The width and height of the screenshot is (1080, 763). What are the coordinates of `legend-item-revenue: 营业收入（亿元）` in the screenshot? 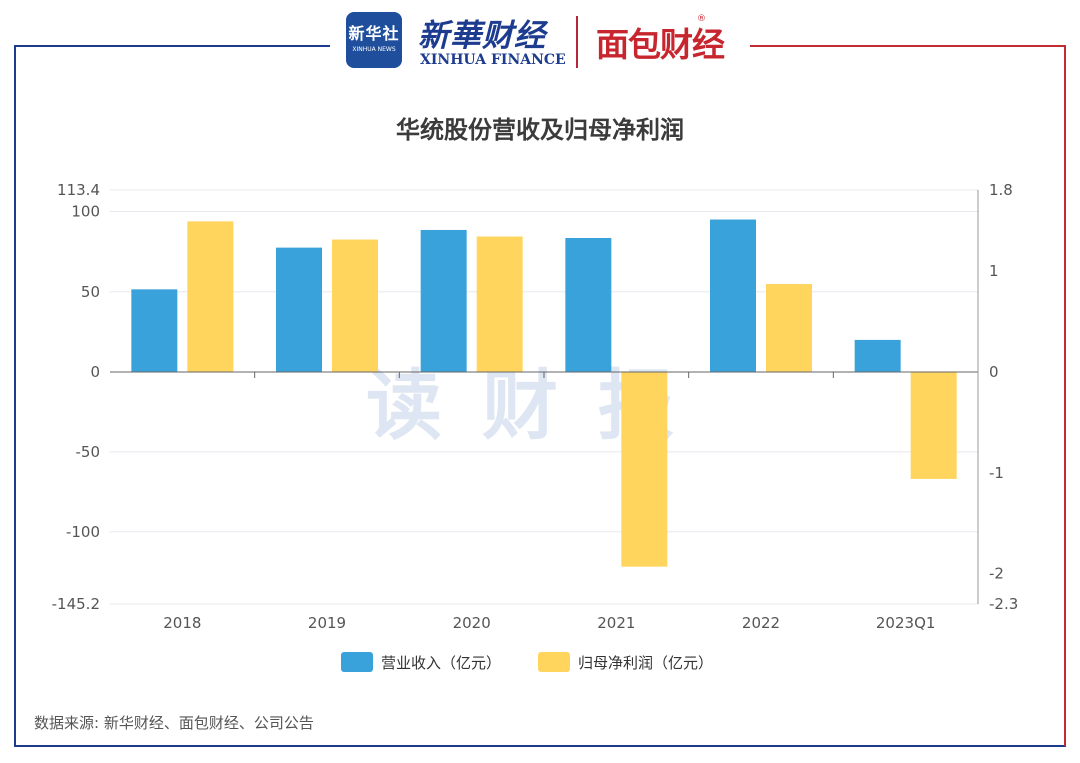 It's located at (421, 662).